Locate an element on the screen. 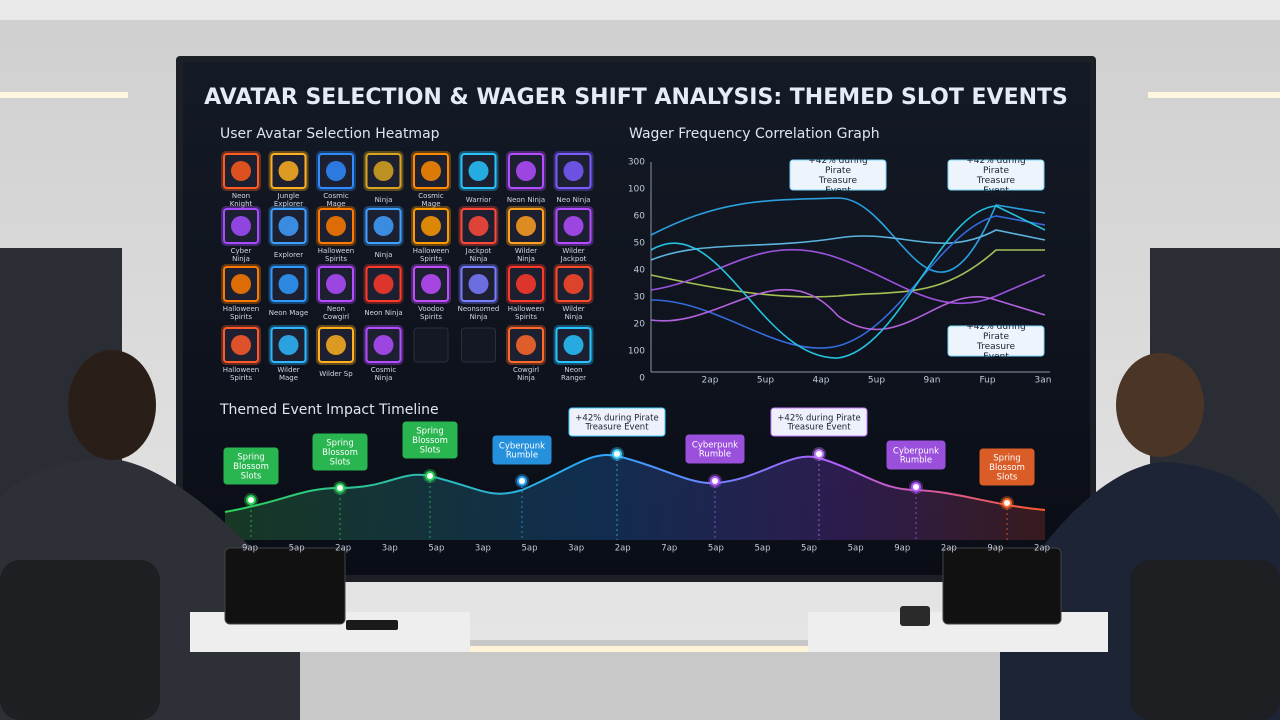 This screenshot has height=720, width=1280. avatar-label-line: Wilder is located at coordinates (288, 370).